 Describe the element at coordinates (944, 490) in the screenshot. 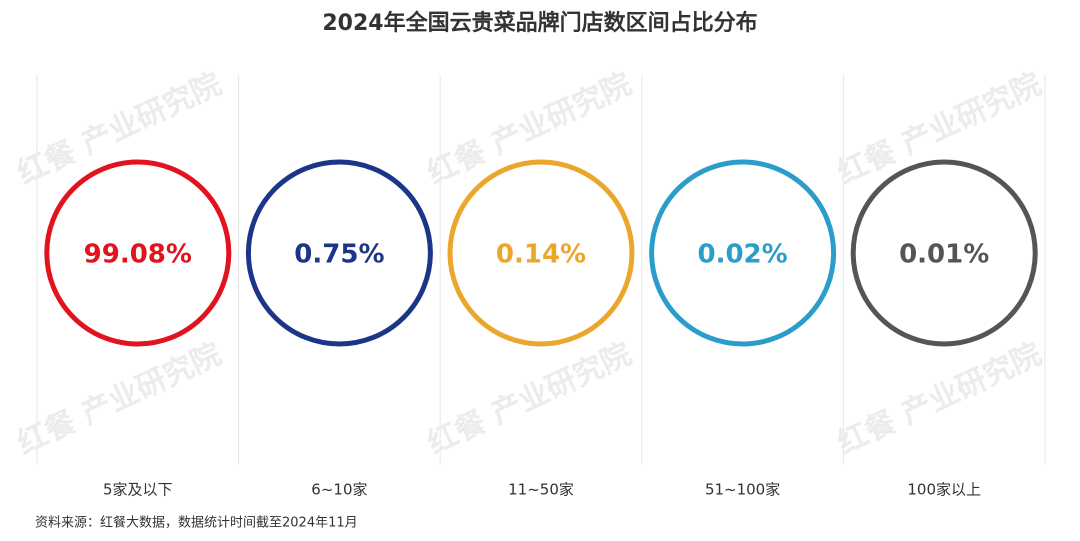

I see `category-label: 100家以上` at that location.